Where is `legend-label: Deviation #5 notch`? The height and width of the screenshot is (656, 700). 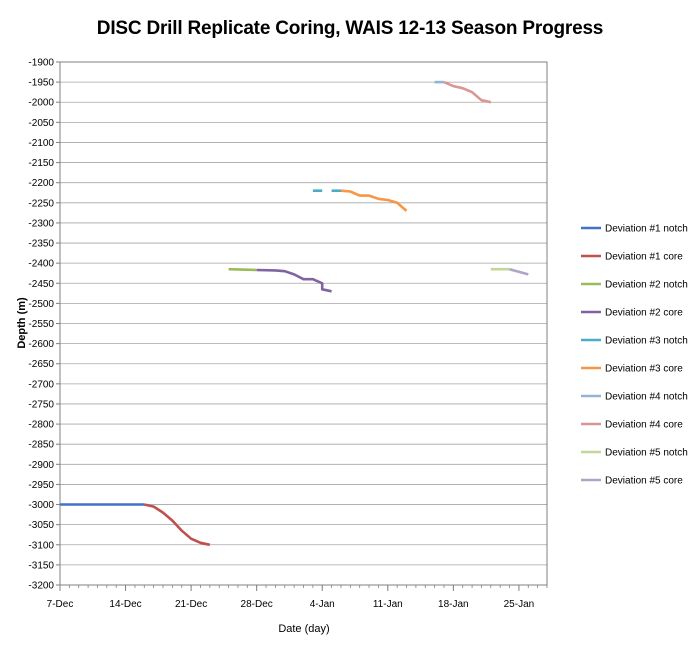
legend-label: Deviation #5 notch is located at coordinates (646, 453).